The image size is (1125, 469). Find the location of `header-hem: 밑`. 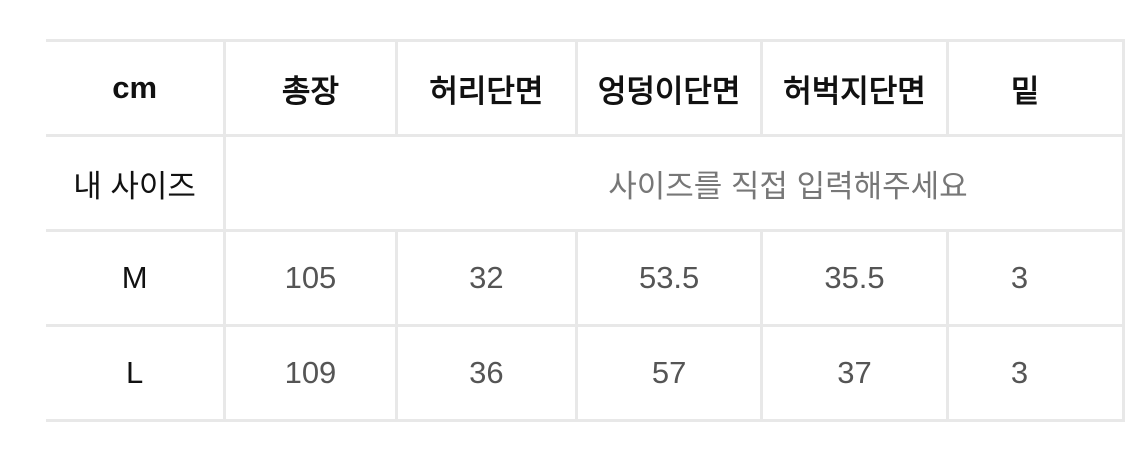

header-hem: 밑 is located at coordinates (1035, 88).